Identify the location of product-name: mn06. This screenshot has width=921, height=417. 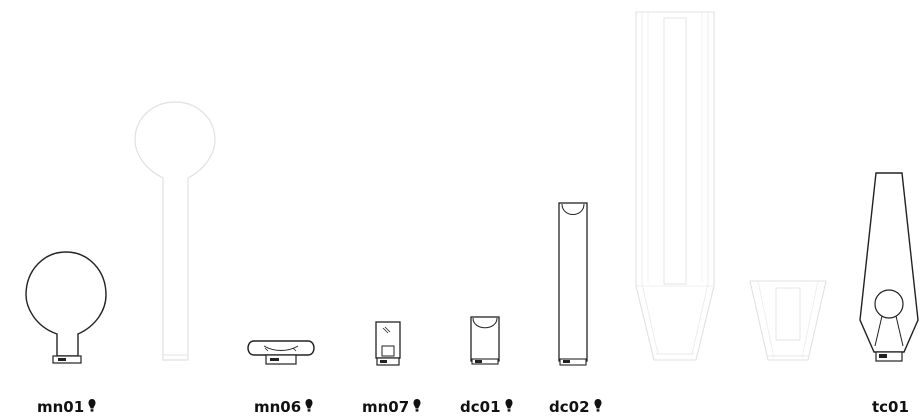
(278, 407).